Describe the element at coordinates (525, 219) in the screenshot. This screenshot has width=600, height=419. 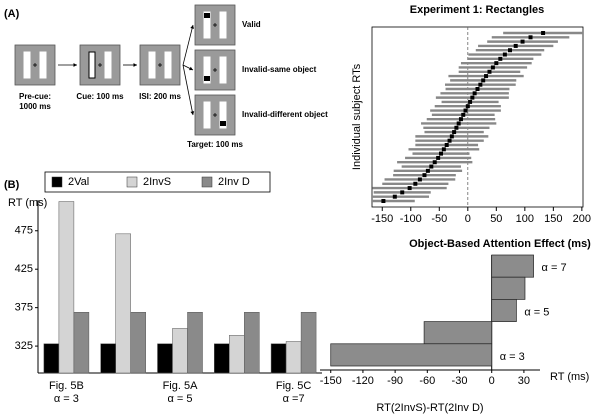
I see `x-tick-label: 100` at that location.